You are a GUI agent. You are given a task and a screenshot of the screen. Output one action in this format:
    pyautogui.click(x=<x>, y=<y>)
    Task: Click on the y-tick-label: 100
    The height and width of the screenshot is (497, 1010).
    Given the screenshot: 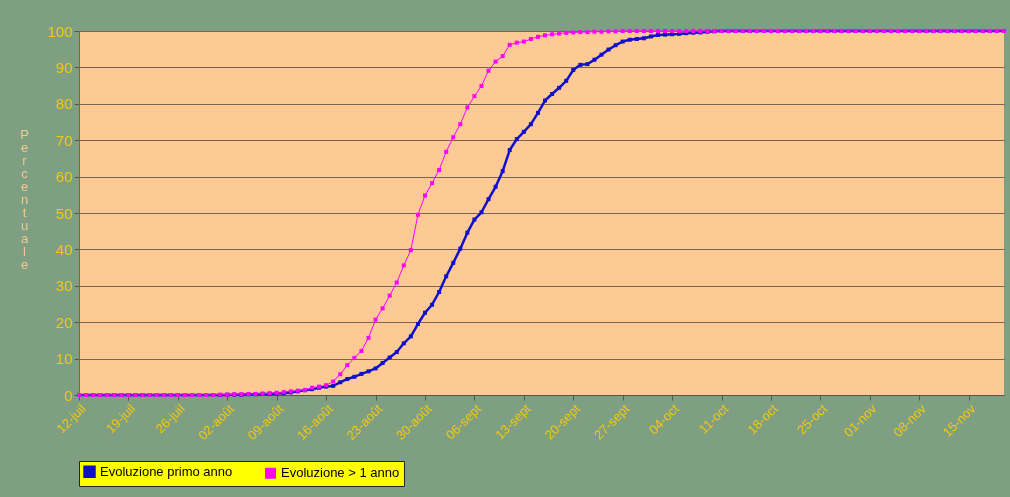 What is the action you would take?
    pyautogui.click(x=60, y=31)
    